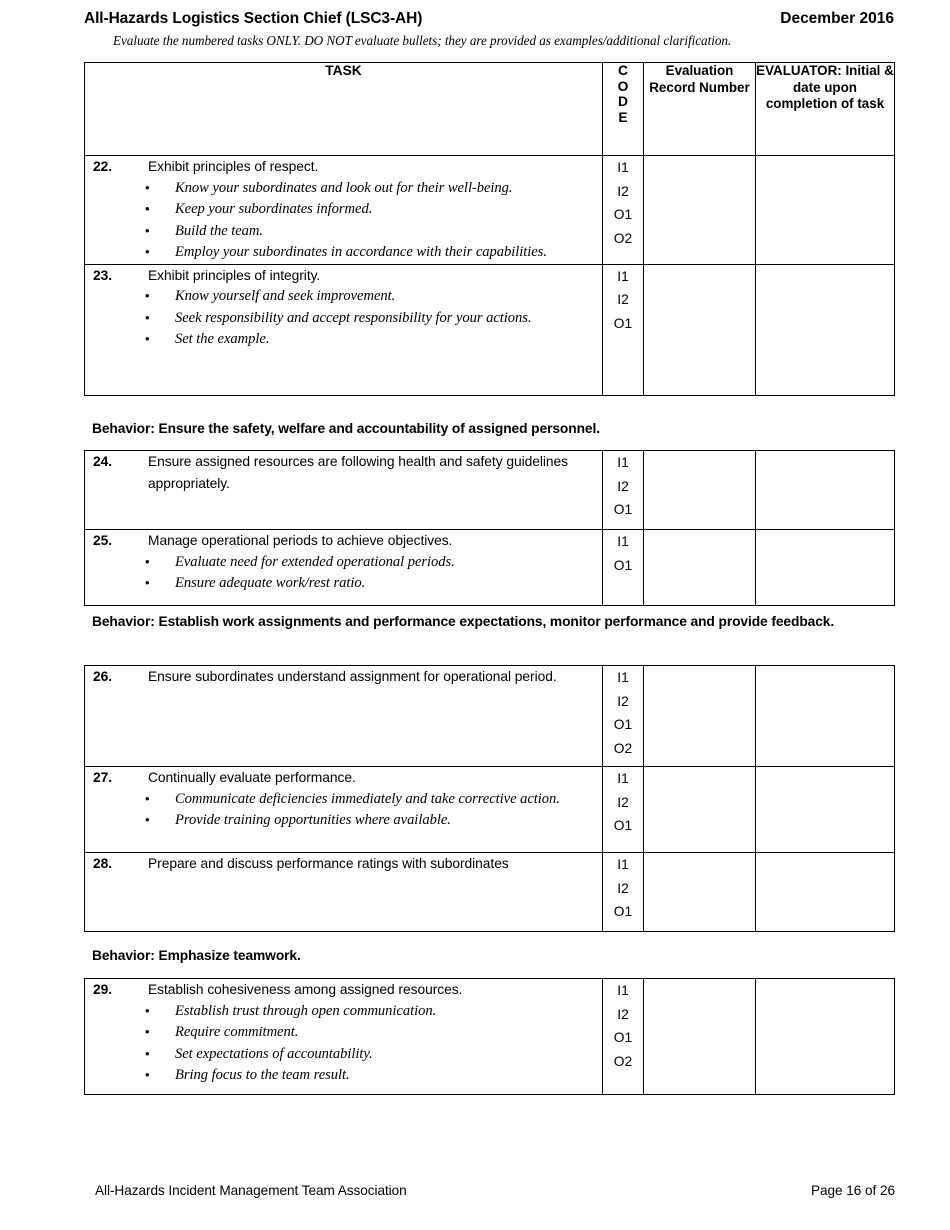 This screenshot has width=950, height=1230. What do you see at coordinates (103, 676) in the screenshot?
I see `task-number: 26.` at bounding box center [103, 676].